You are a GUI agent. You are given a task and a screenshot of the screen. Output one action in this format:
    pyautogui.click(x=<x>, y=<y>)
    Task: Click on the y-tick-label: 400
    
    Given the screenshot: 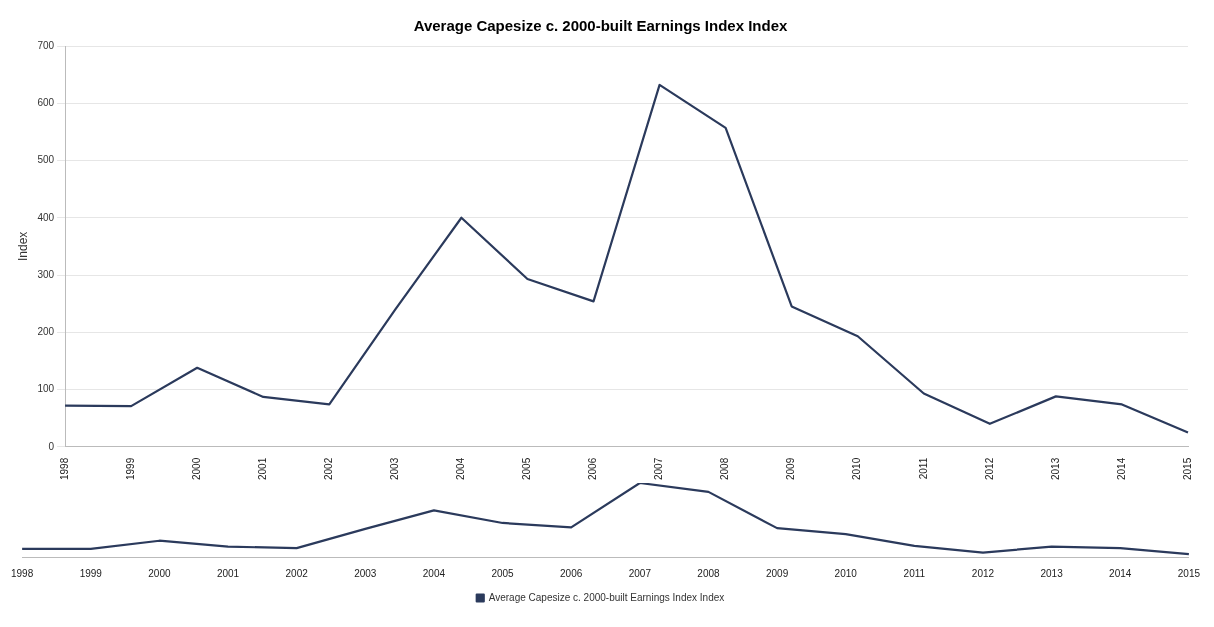 What is the action you would take?
    pyautogui.click(x=46, y=217)
    